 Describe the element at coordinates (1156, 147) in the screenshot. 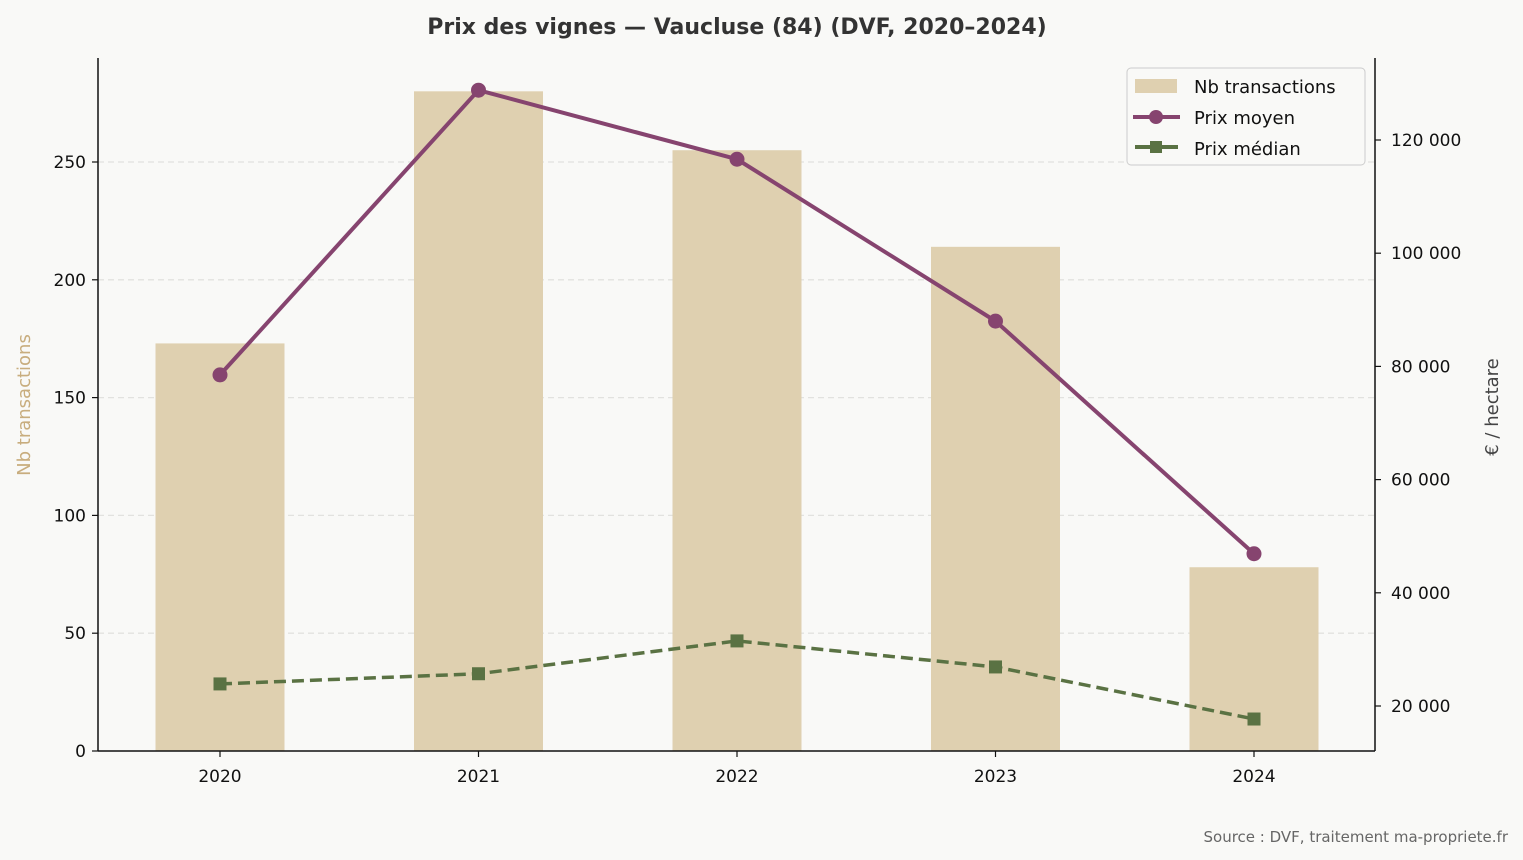

I see `legend-square-icon` at that location.